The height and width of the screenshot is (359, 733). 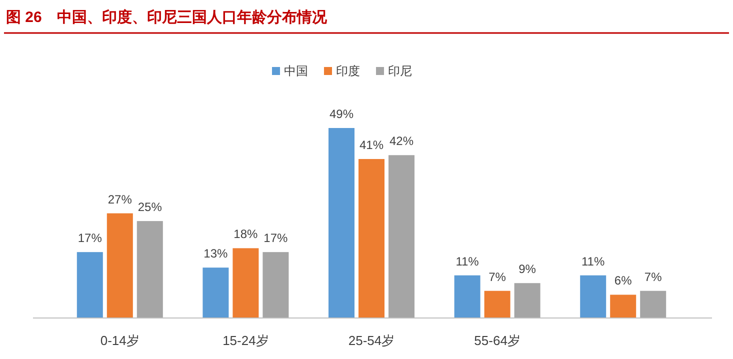 What do you see at coordinates (120, 199) in the screenshot?
I see `data-label: 27%` at bounding box center [120, 199].